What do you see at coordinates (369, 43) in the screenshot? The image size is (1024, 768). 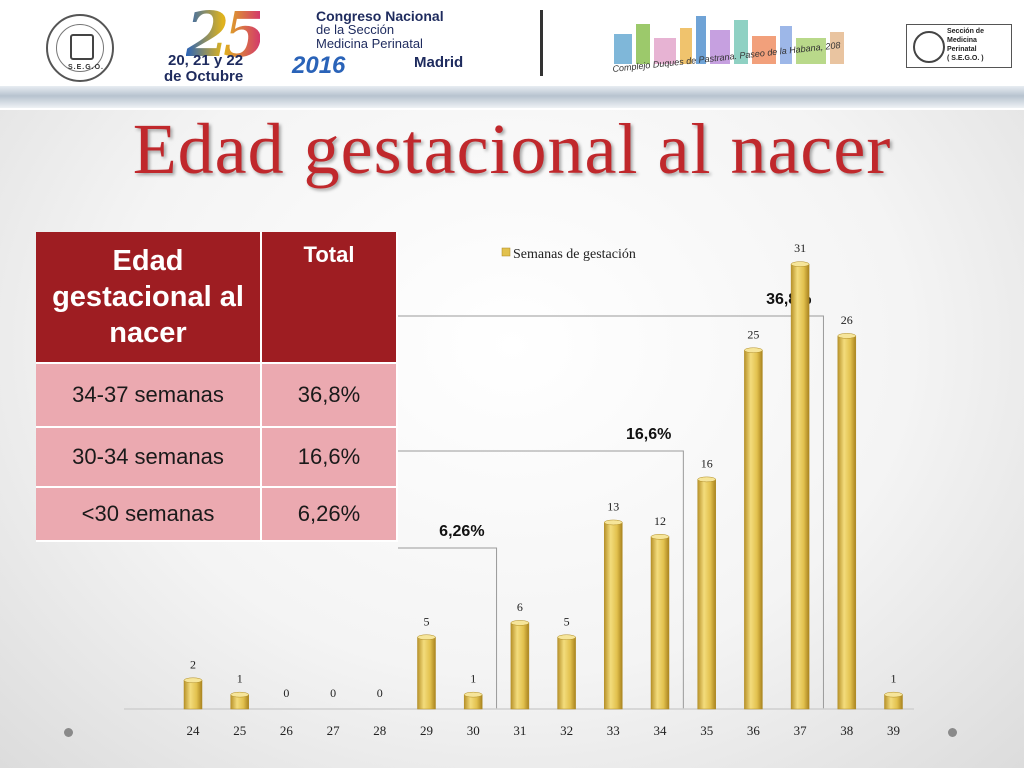 I see `event-line-3: Medicina Perinatal` at bounding box center [369, 43].